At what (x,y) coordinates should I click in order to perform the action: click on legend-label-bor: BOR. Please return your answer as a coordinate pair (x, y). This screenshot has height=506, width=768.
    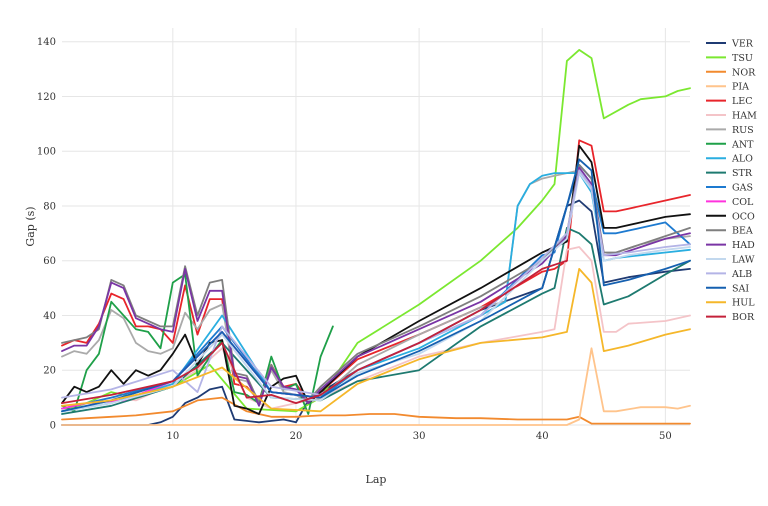
    Looking at the image, I should click on (743, 317).